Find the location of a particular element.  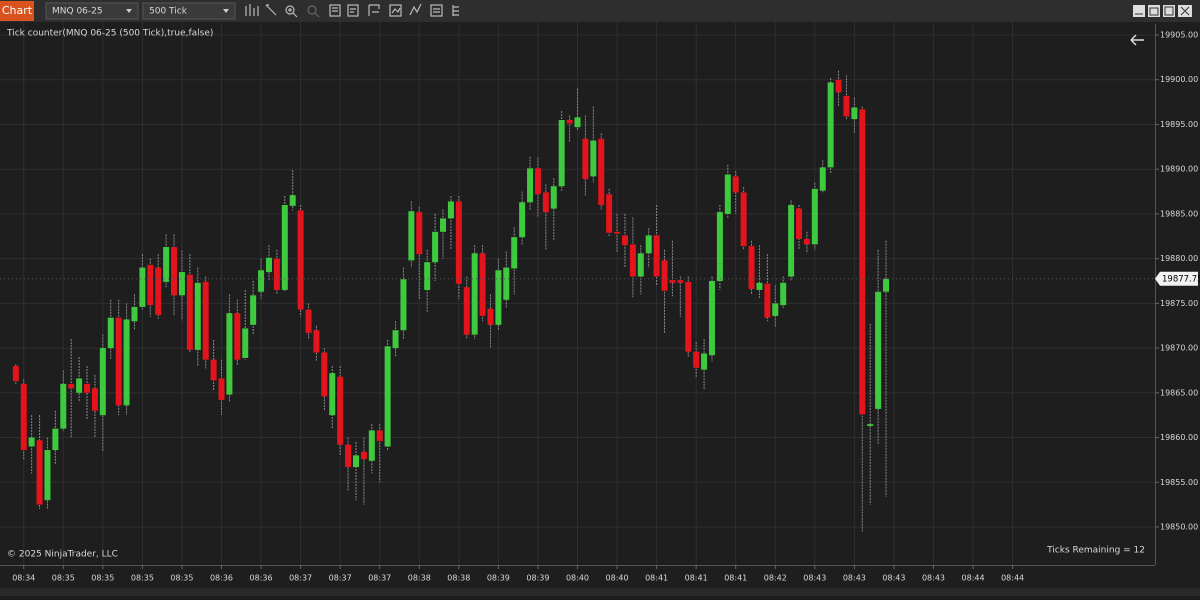

x-tick-label: 08:39 is located at coordinates (498, 578).